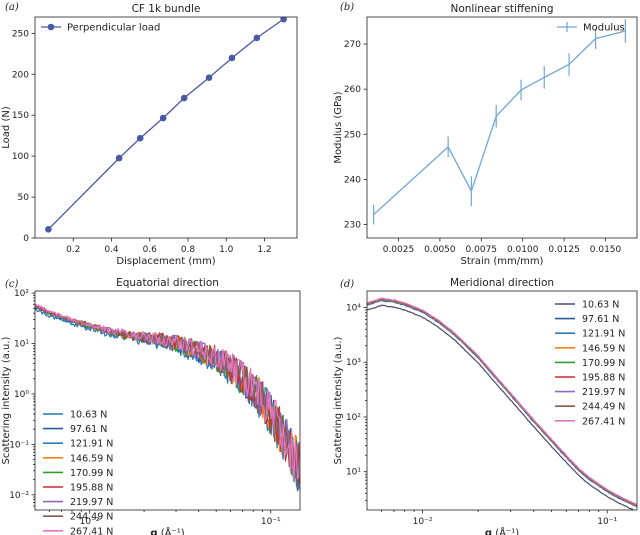 The width and height of the screenshot is (640, 535). I want to click on chart-title: CF 1k bundle, so click(166, 9).